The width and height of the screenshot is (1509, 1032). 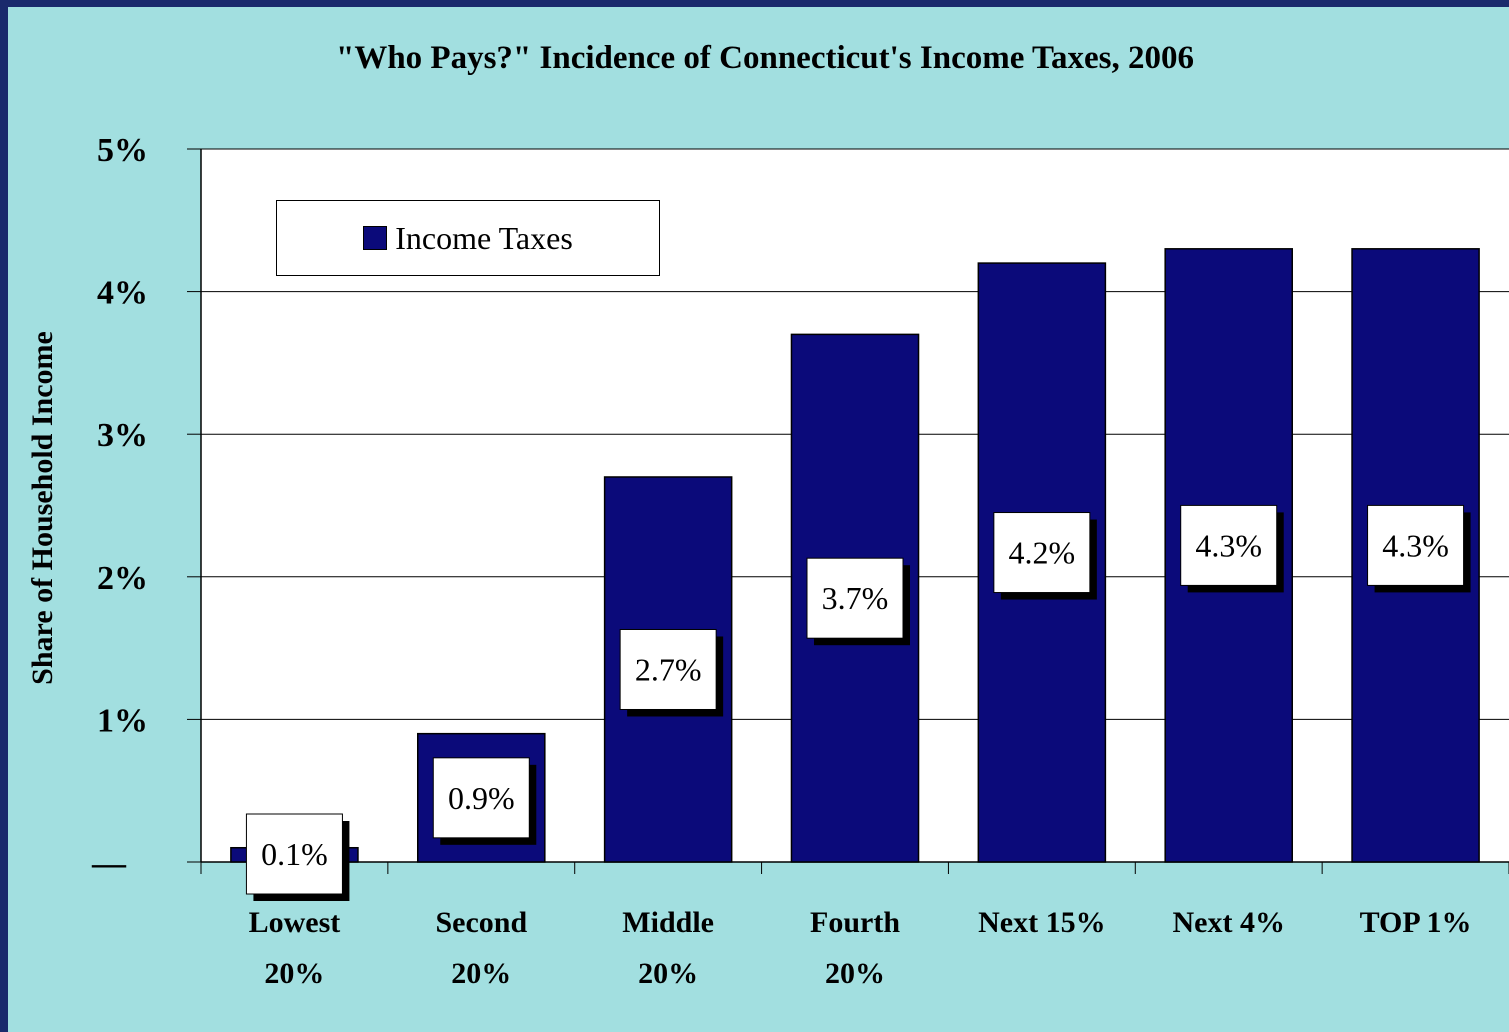 I want to click on y-tick-label: 1%, so click(x=122, y=720).